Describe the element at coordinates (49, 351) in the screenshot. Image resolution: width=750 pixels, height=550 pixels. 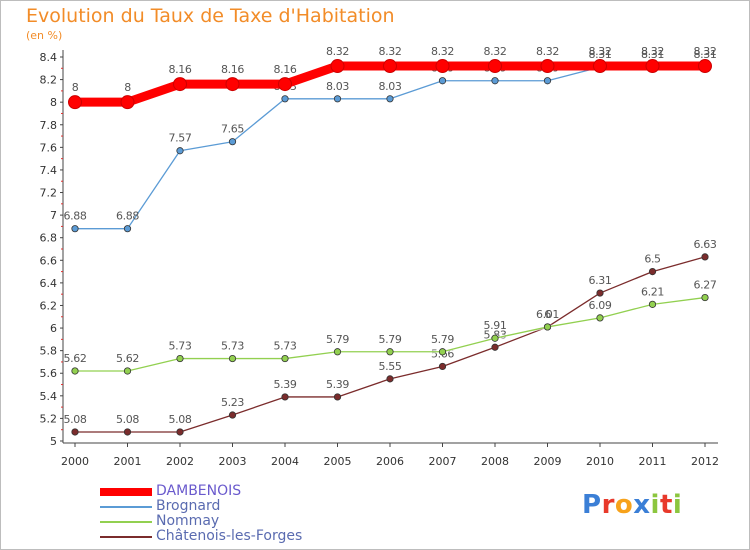
I see `y-tick-label: 5.8` at that location.